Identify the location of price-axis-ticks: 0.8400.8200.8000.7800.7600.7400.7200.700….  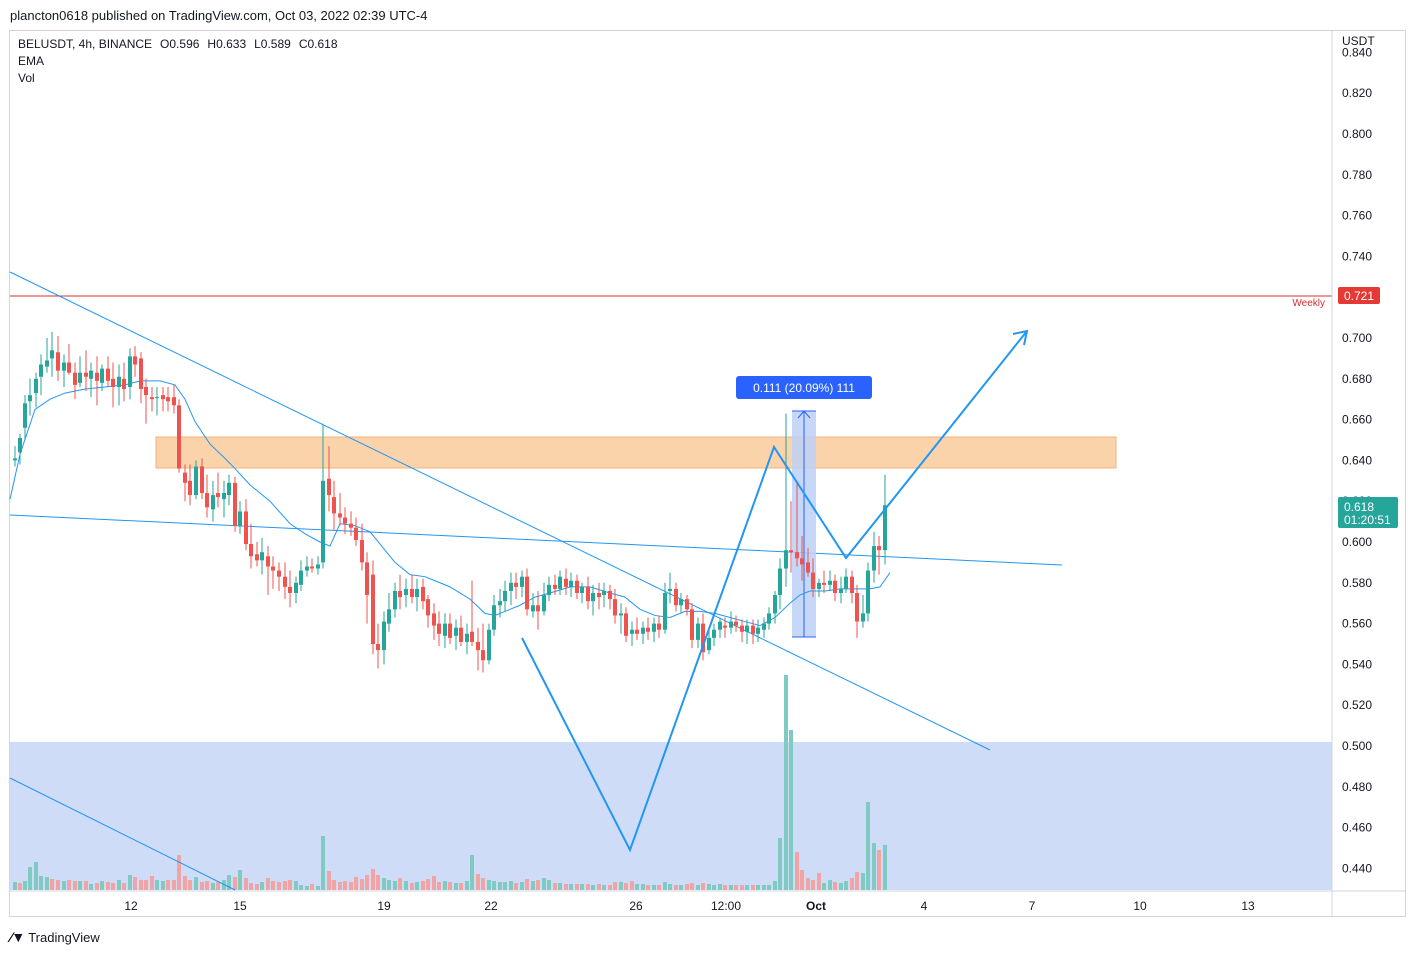
(1357, 460).